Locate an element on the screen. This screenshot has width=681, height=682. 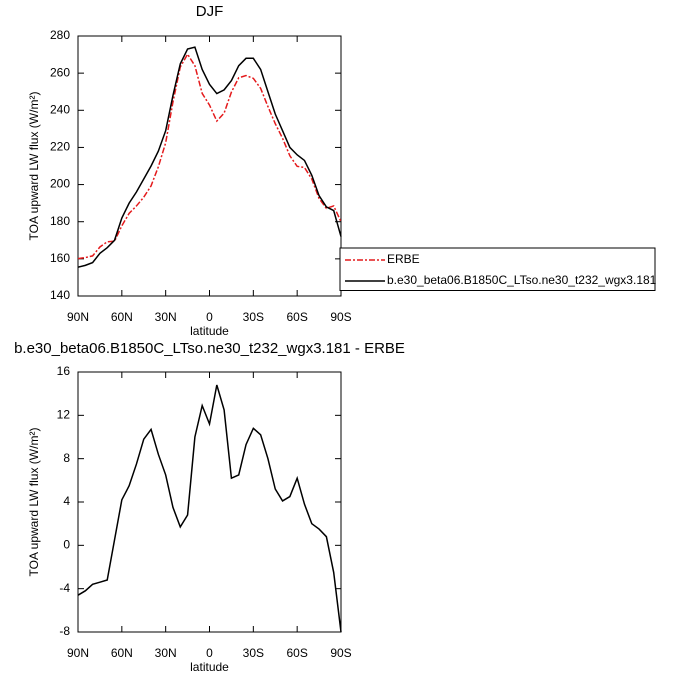
y-tick-label: 200 is located at coordinates (60, 184).